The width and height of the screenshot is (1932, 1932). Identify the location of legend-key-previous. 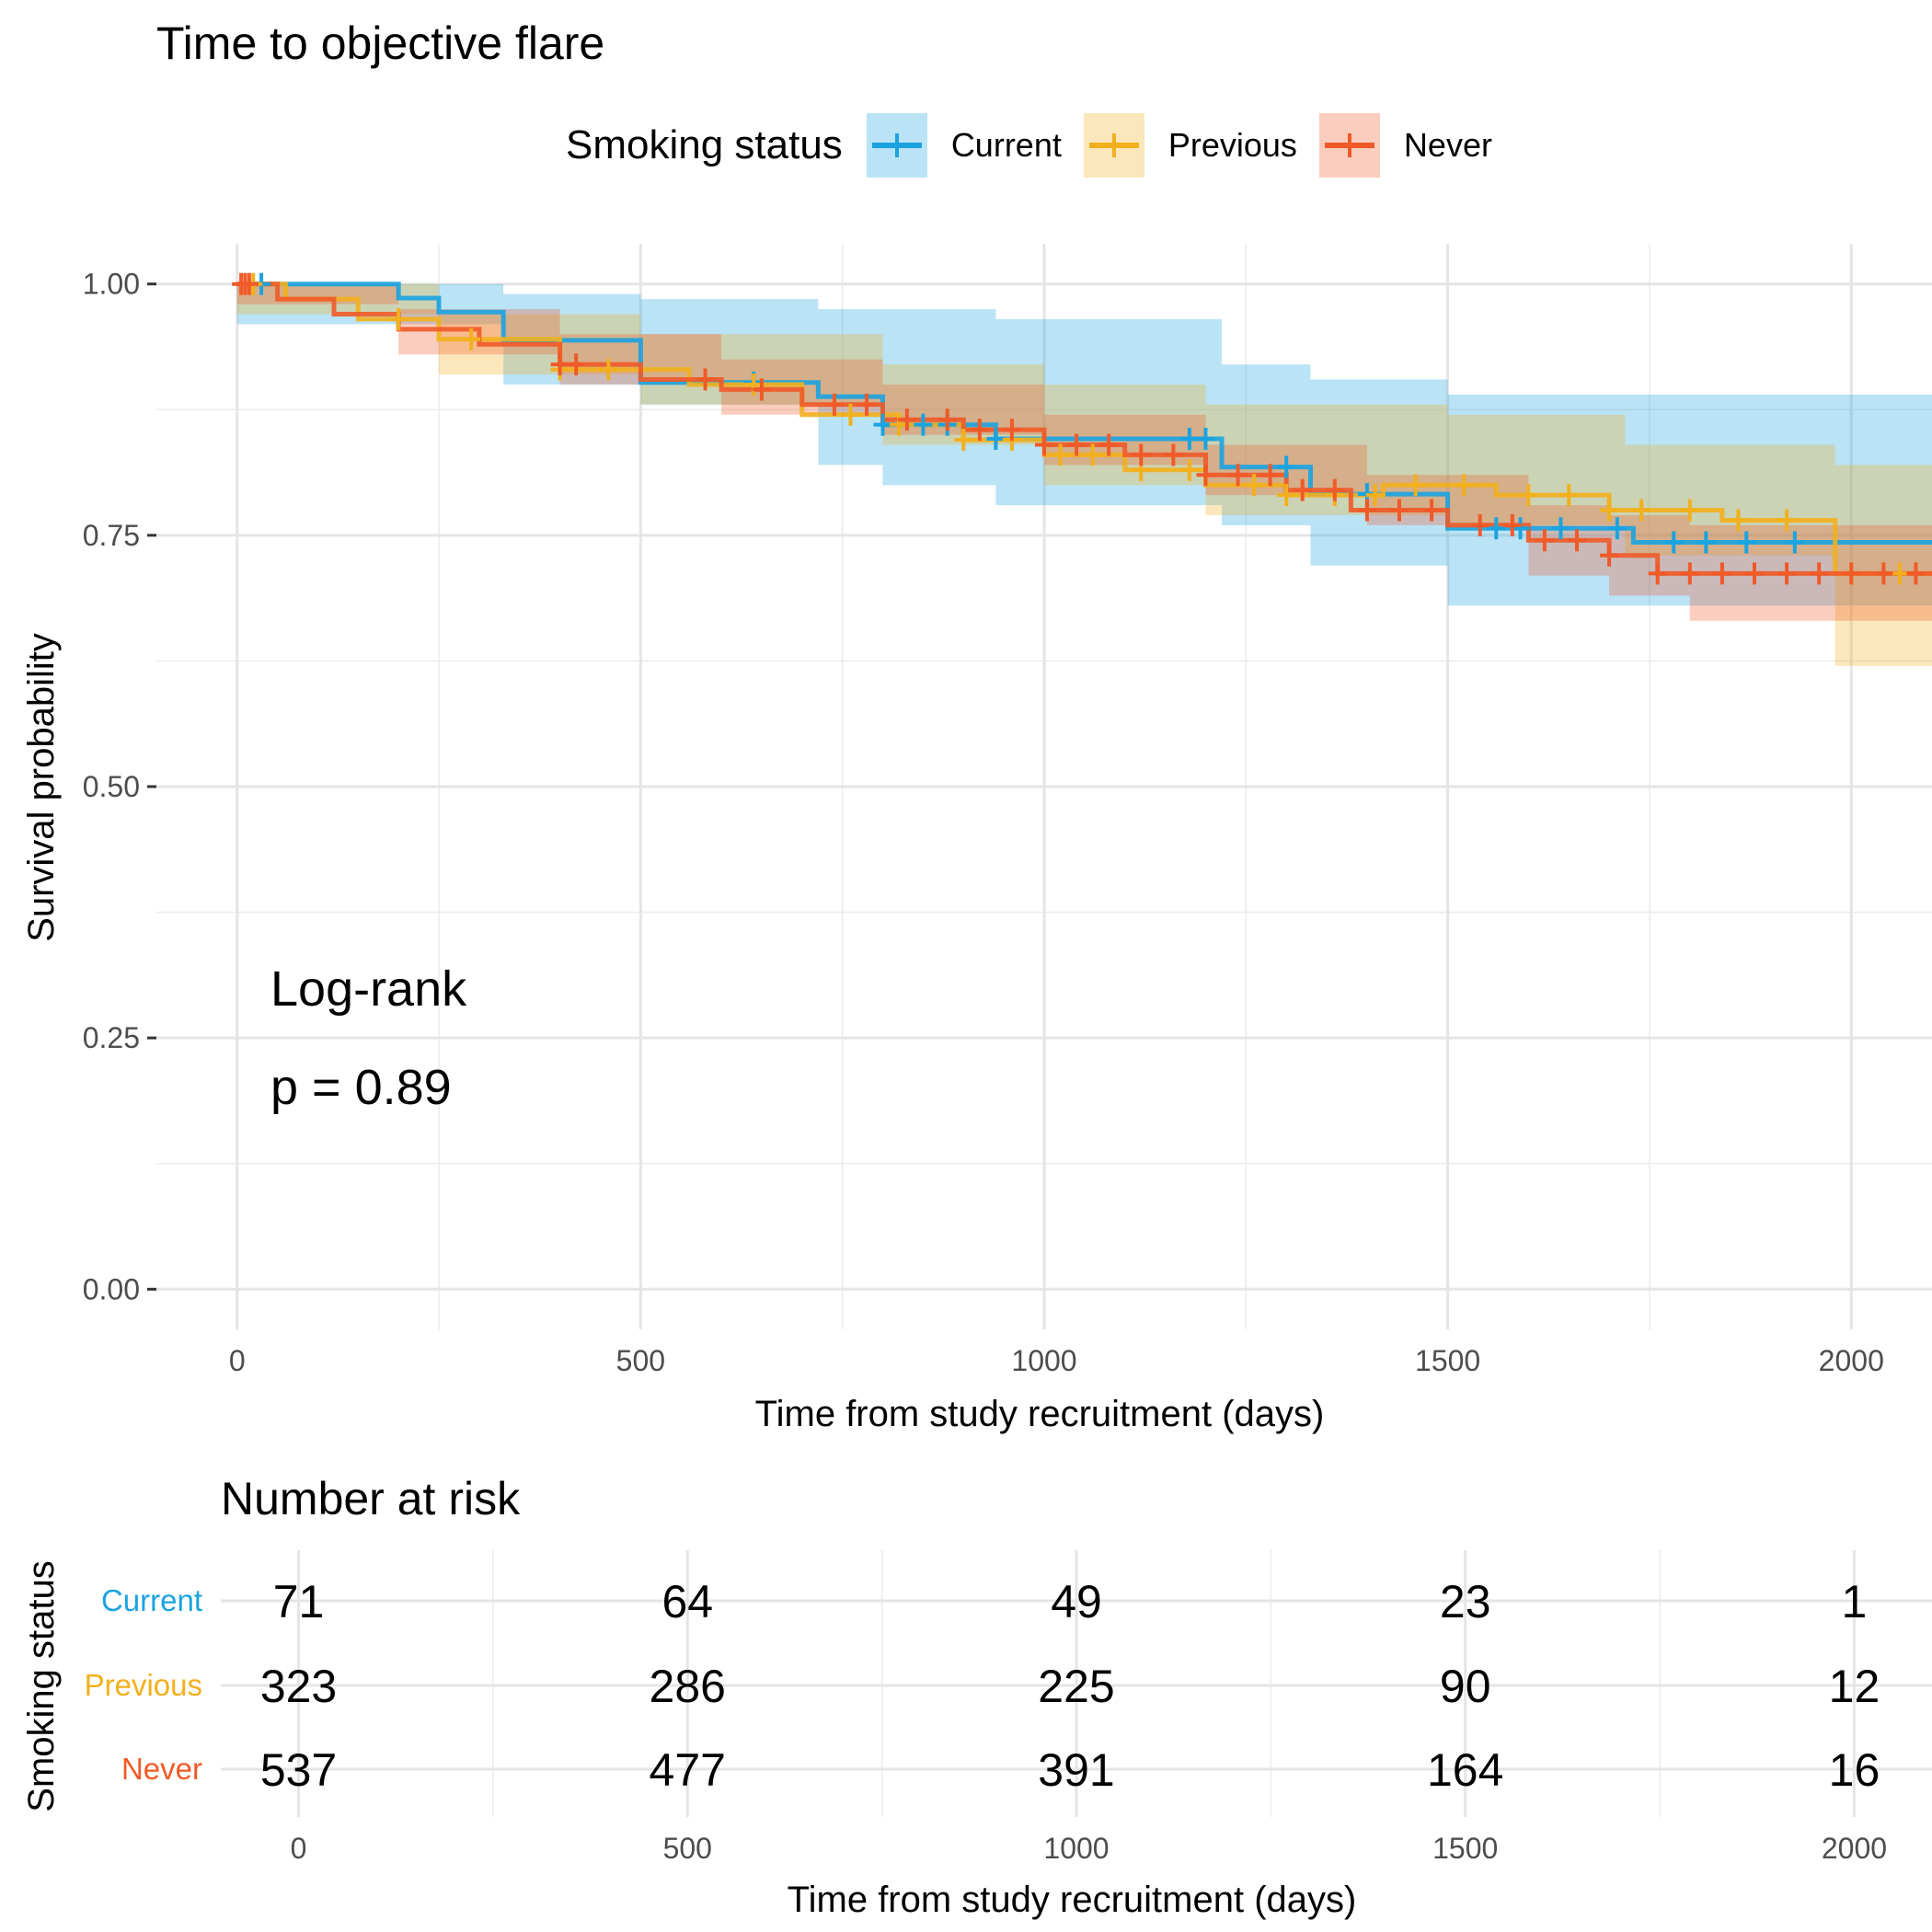
(1113, 145).